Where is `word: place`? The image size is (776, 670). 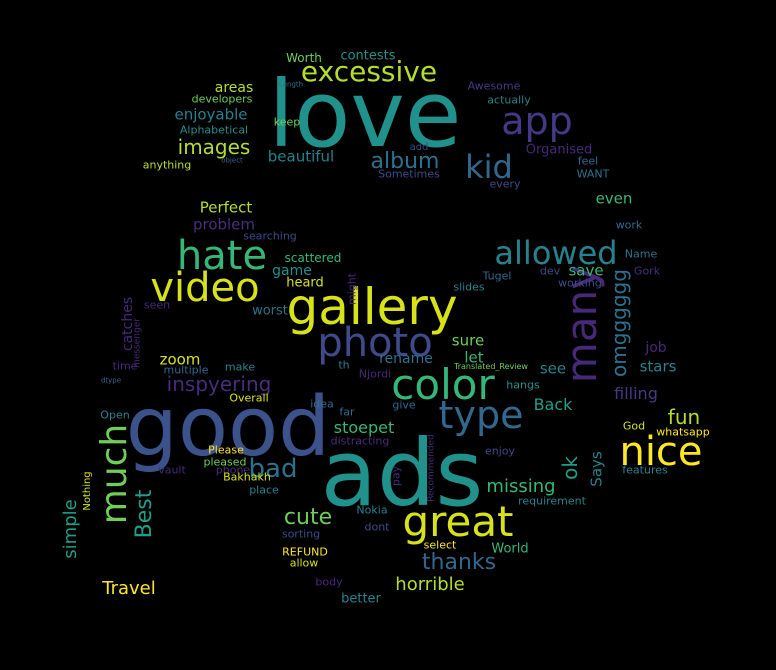
word: place is located at coordinates (264, 490).